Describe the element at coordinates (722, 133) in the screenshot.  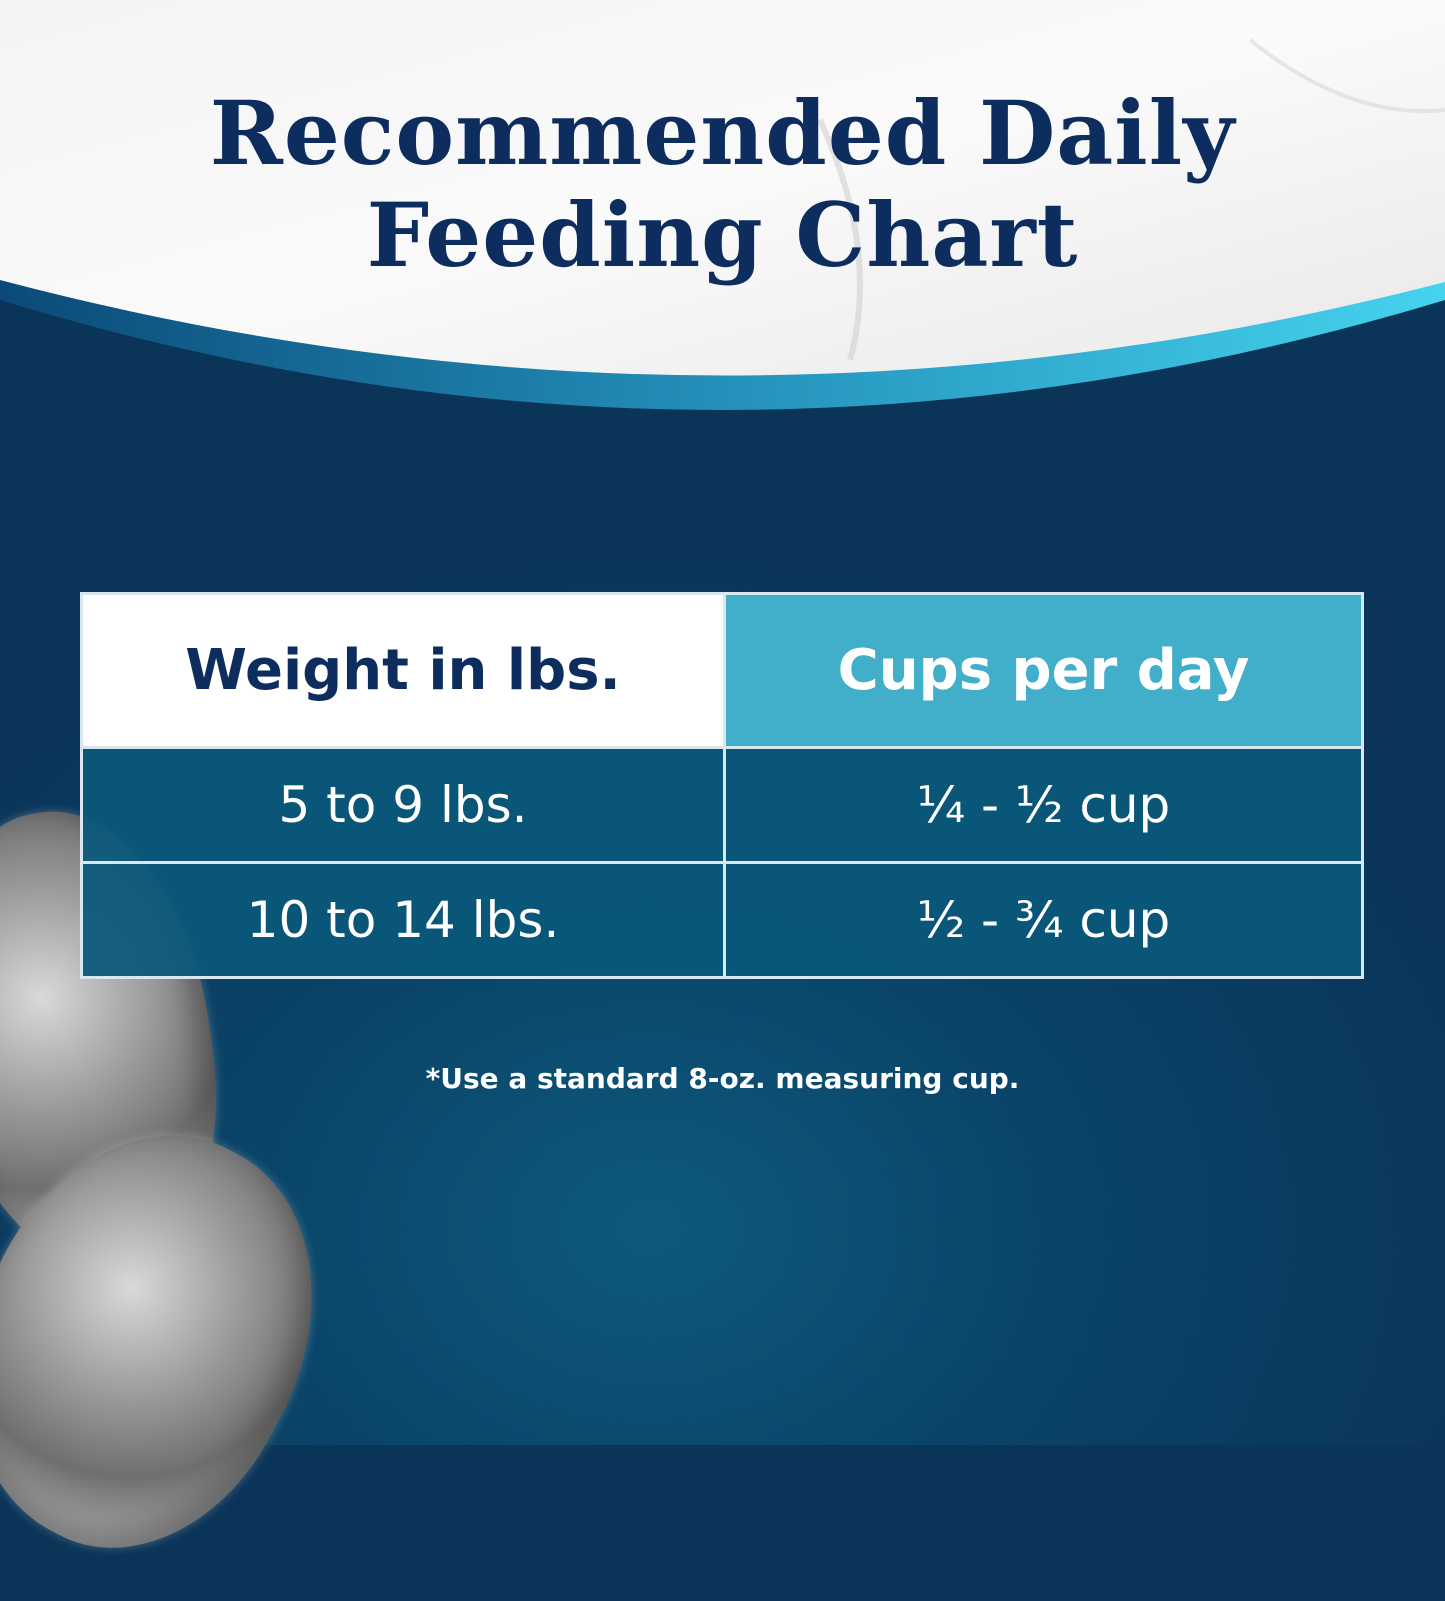
I see `title-line-1: Recommended Daily` at that location.